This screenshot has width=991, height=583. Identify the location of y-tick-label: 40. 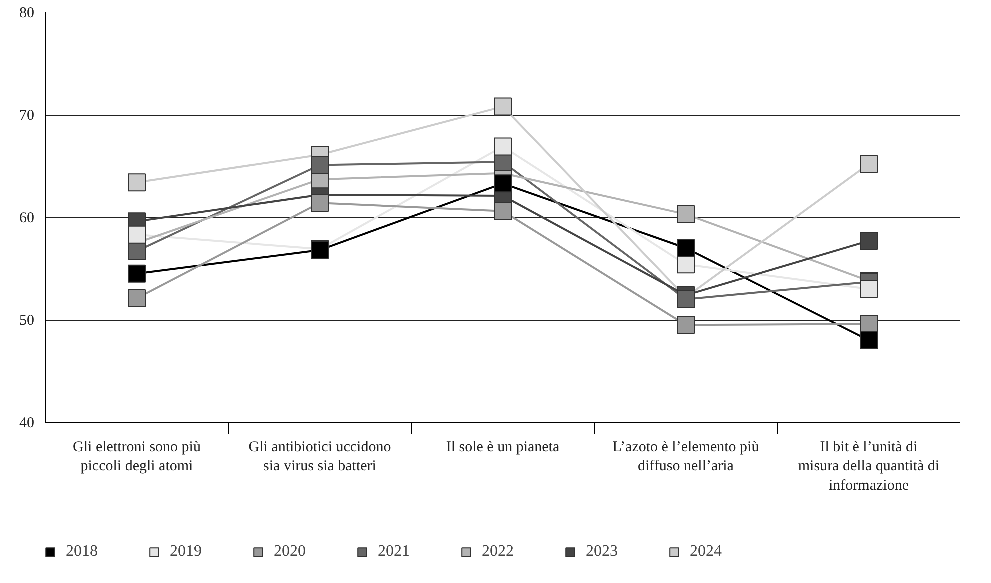
(27, 424).